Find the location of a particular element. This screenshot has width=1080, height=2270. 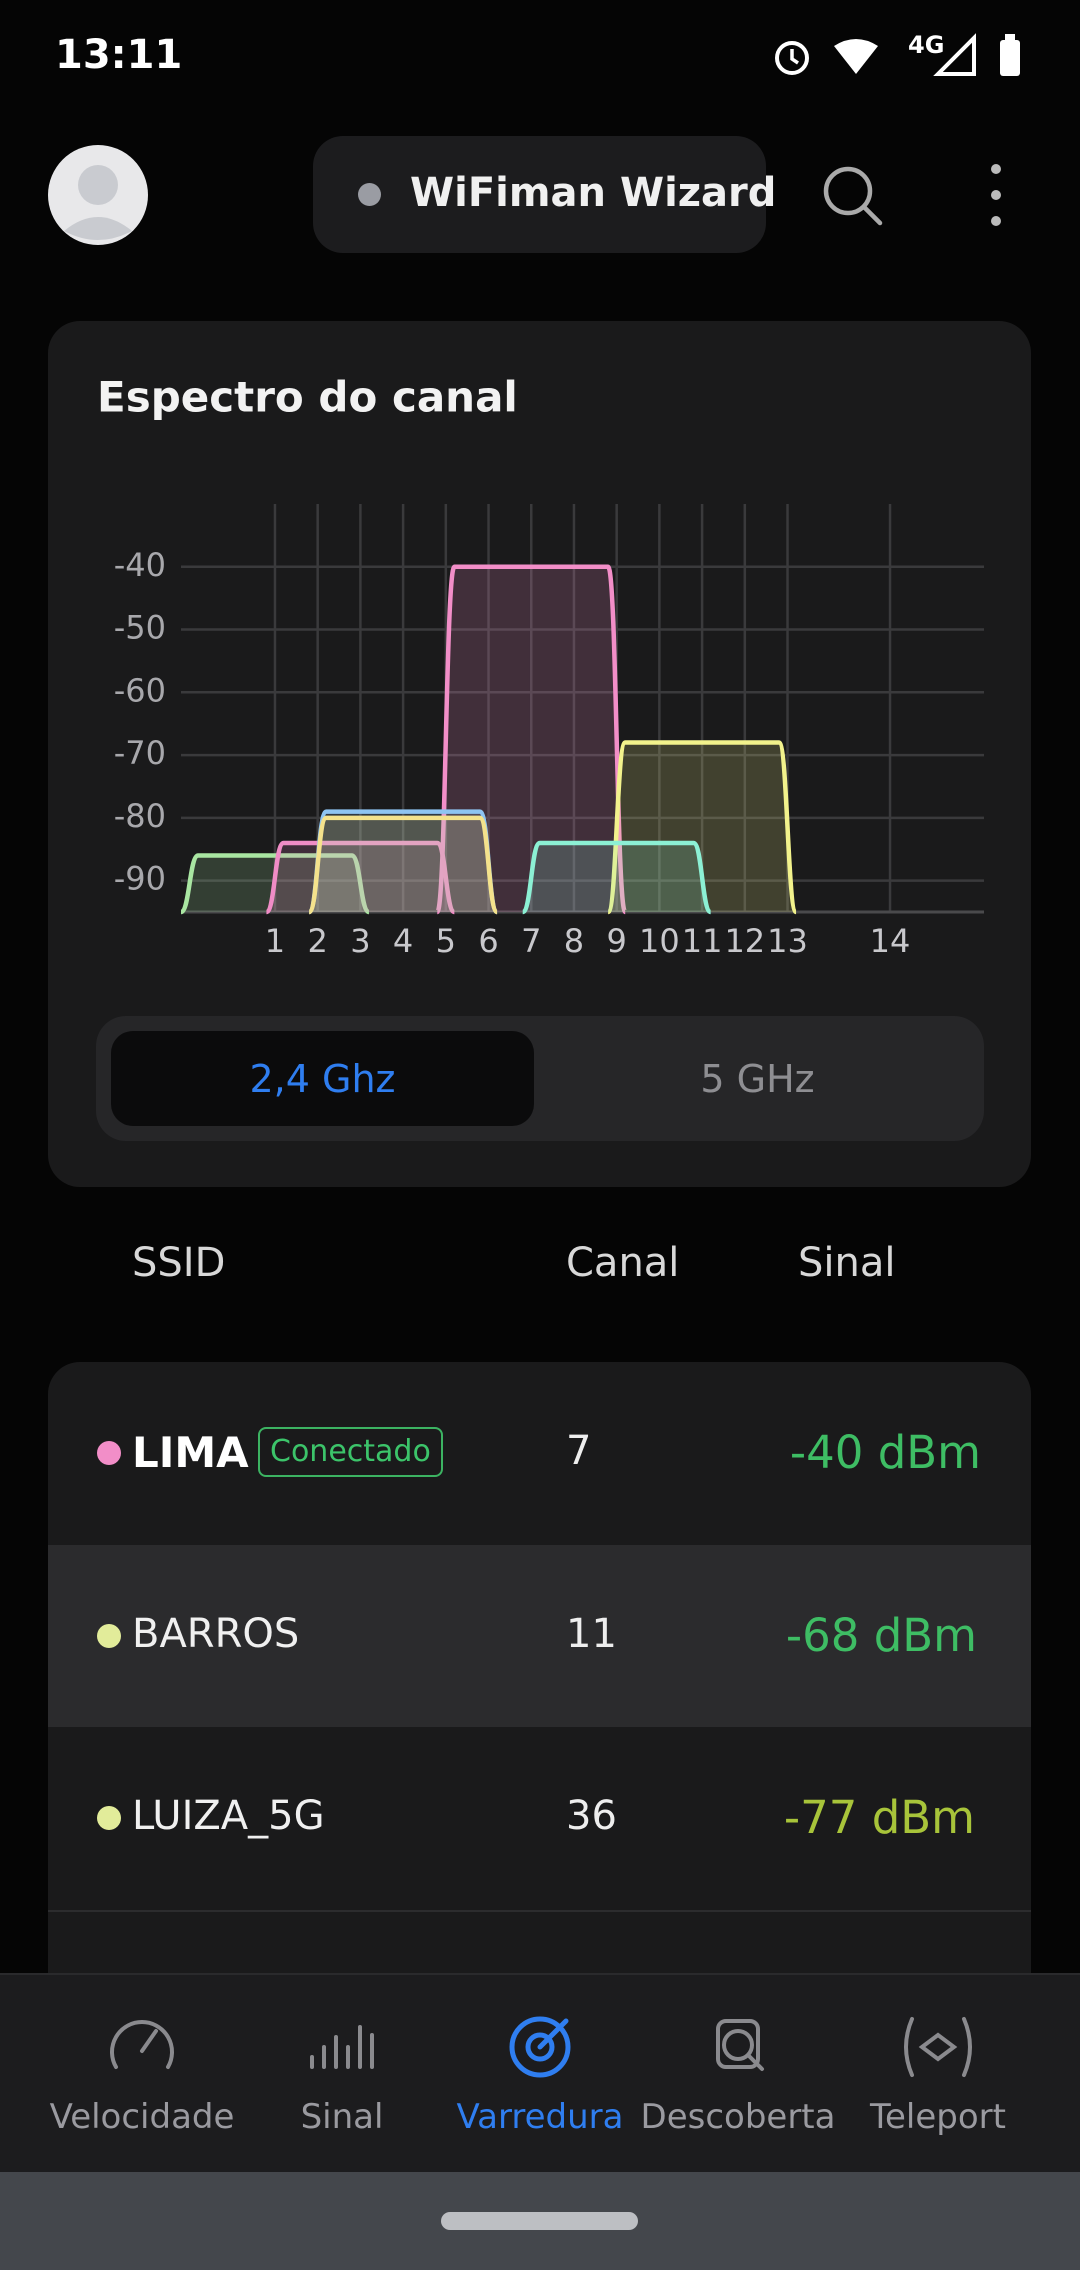

tab-24ghz: 2,4 Ghz is located at coordinates (322, 1078).